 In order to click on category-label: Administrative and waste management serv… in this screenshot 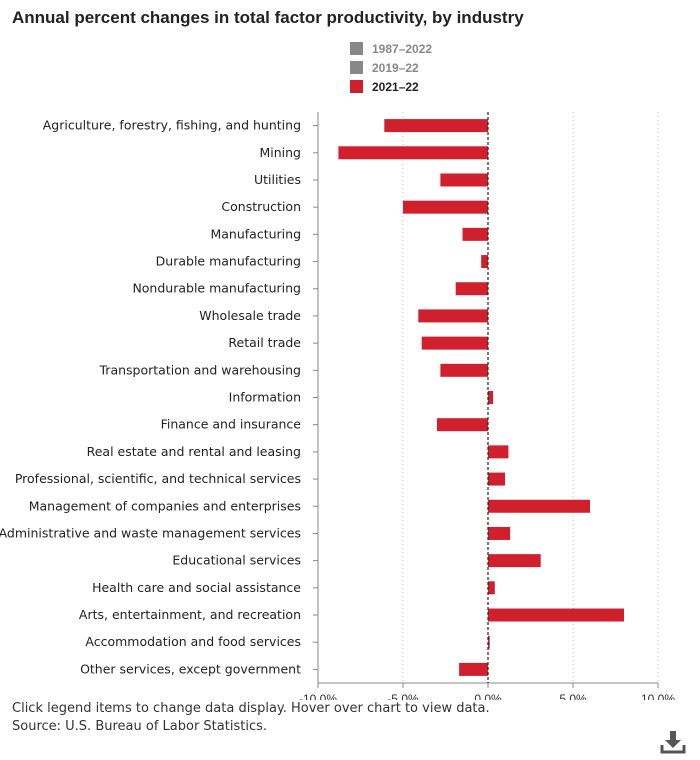, I will do `click(150, 532)`.